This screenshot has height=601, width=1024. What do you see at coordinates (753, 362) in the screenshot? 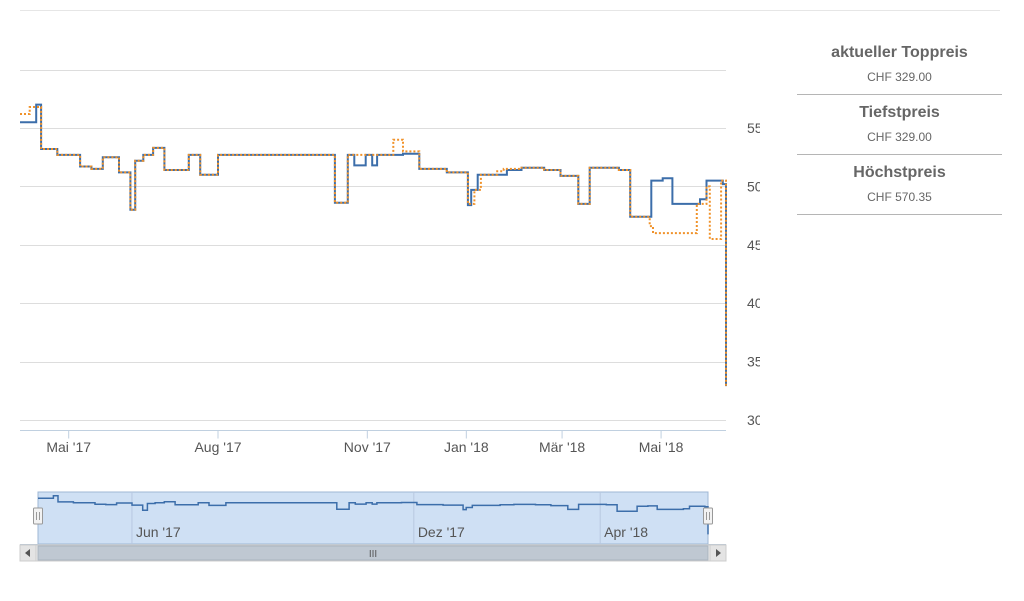
I see `y-tick-label: 350` at bounding box center [753, 362].